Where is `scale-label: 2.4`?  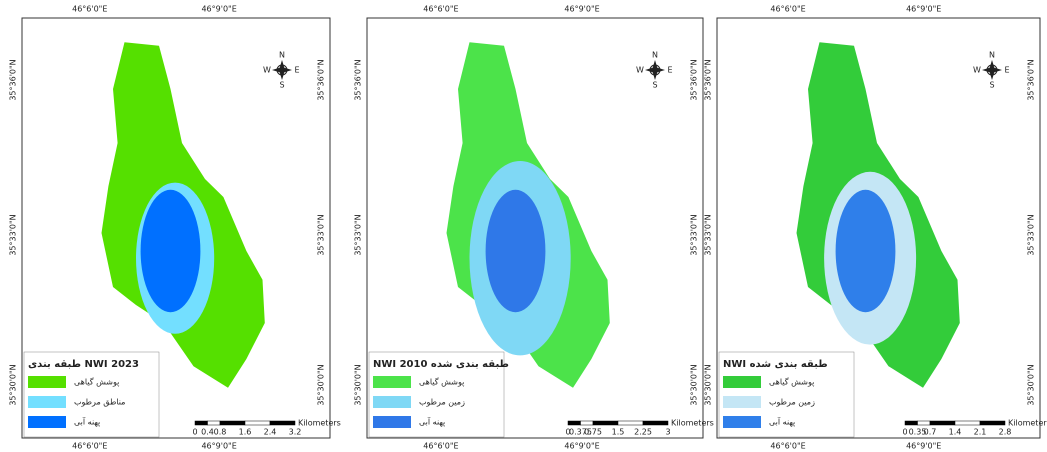
scale-label: 2.4 is located at coordinates (270, 432).